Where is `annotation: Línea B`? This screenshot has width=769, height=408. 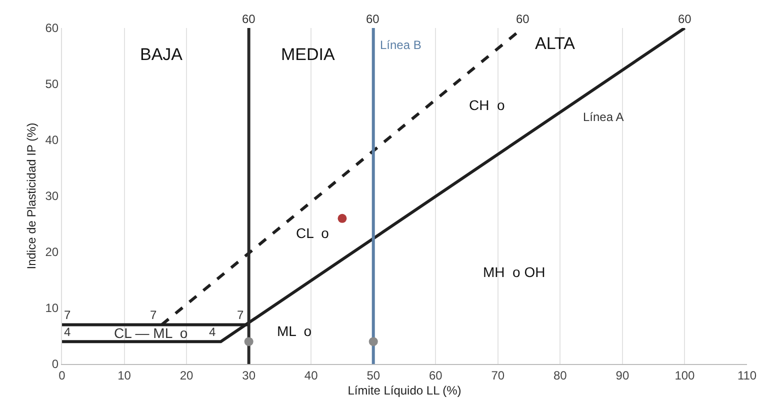
annotation: Línea B is located at coordinates (401, 45).